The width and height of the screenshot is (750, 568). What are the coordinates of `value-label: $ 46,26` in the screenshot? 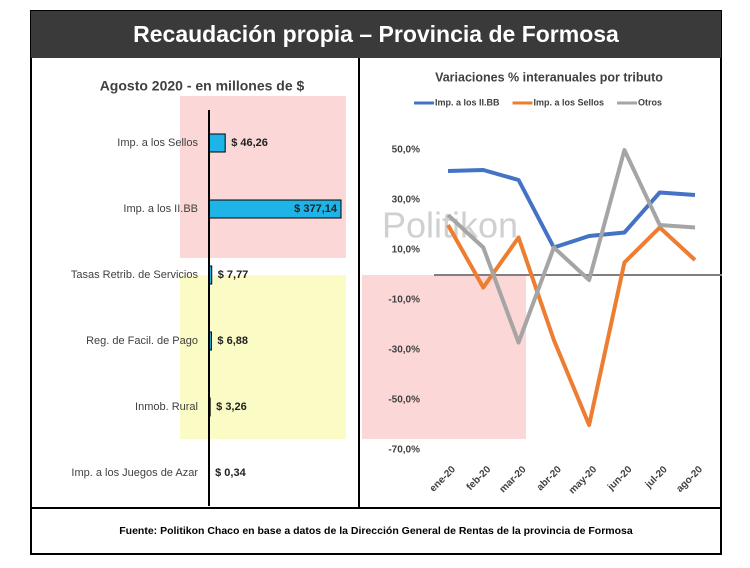 It's located at (249, 143).